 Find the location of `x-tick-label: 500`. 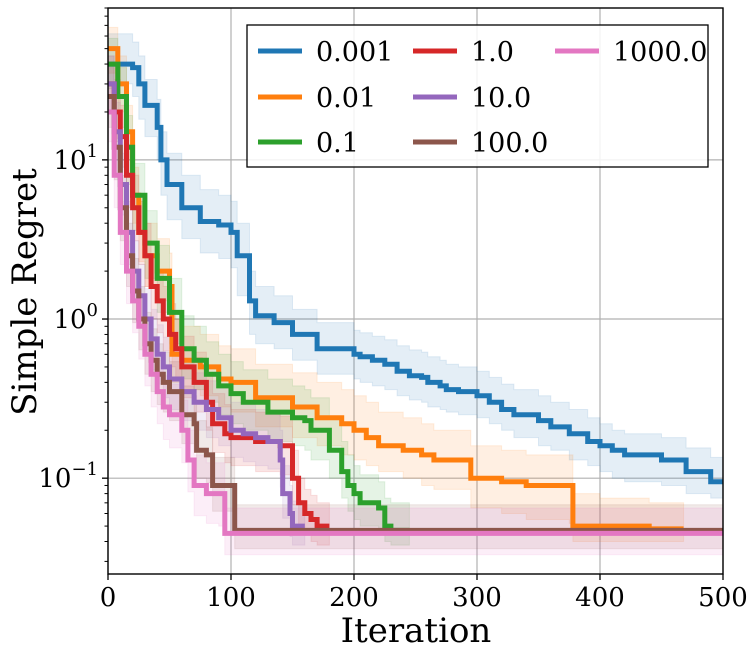

x-tick-label: 500 is located at coordinates (723, 598).